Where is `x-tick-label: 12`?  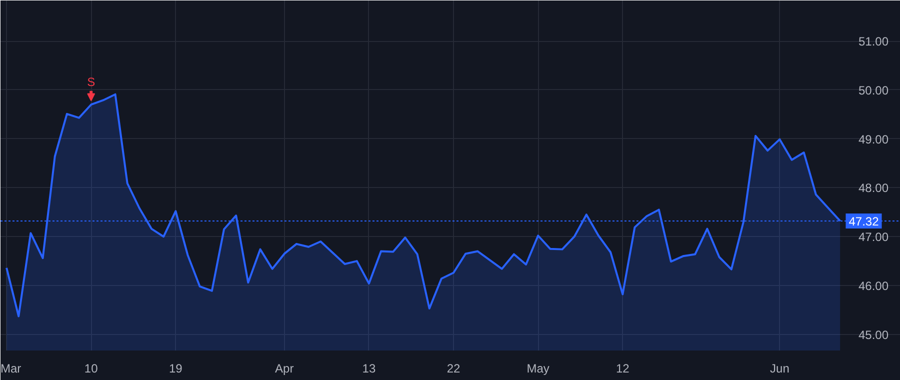
x-tick-label: 12 is located at coordinates (623, 369).